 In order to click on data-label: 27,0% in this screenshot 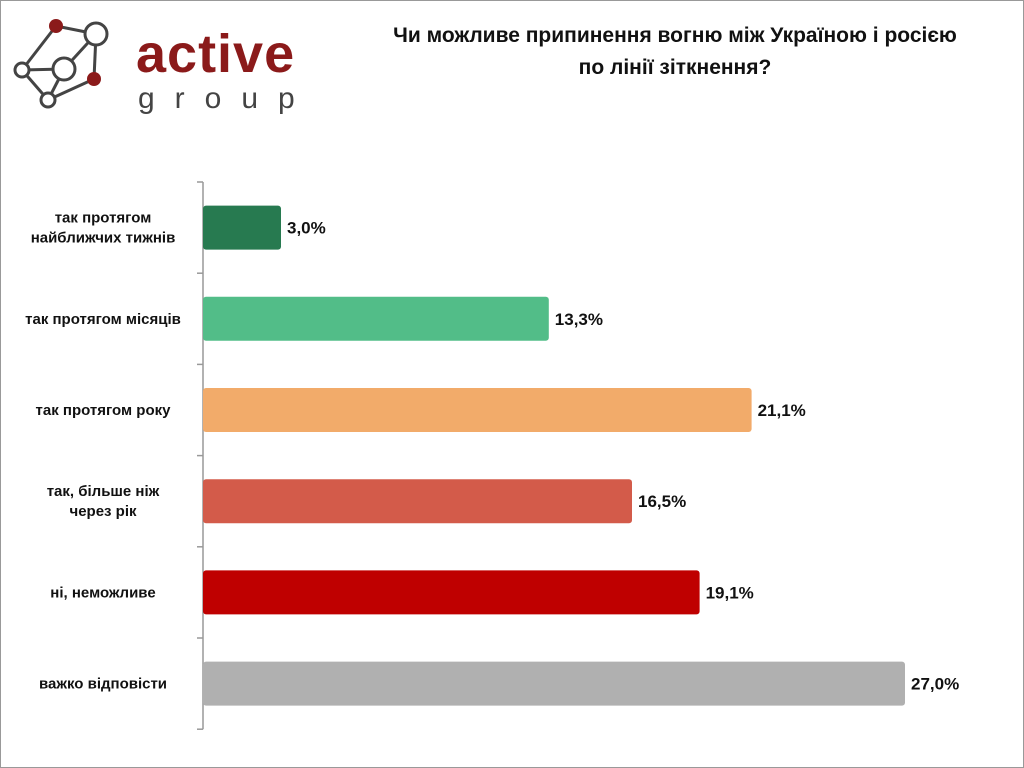, I will do `click(935, 684)`.